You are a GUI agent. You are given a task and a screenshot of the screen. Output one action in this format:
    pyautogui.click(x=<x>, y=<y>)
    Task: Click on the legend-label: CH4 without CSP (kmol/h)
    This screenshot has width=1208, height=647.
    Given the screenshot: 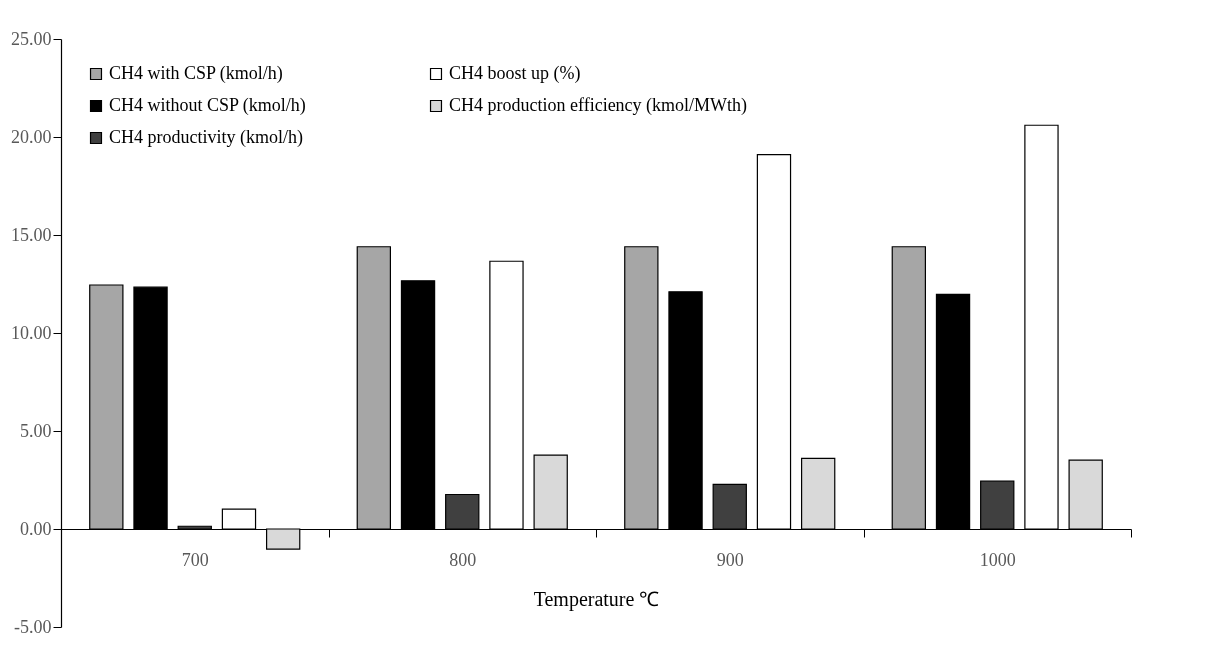 What is the action you would take?
    pyautogui.click(x=207, y=105)
    